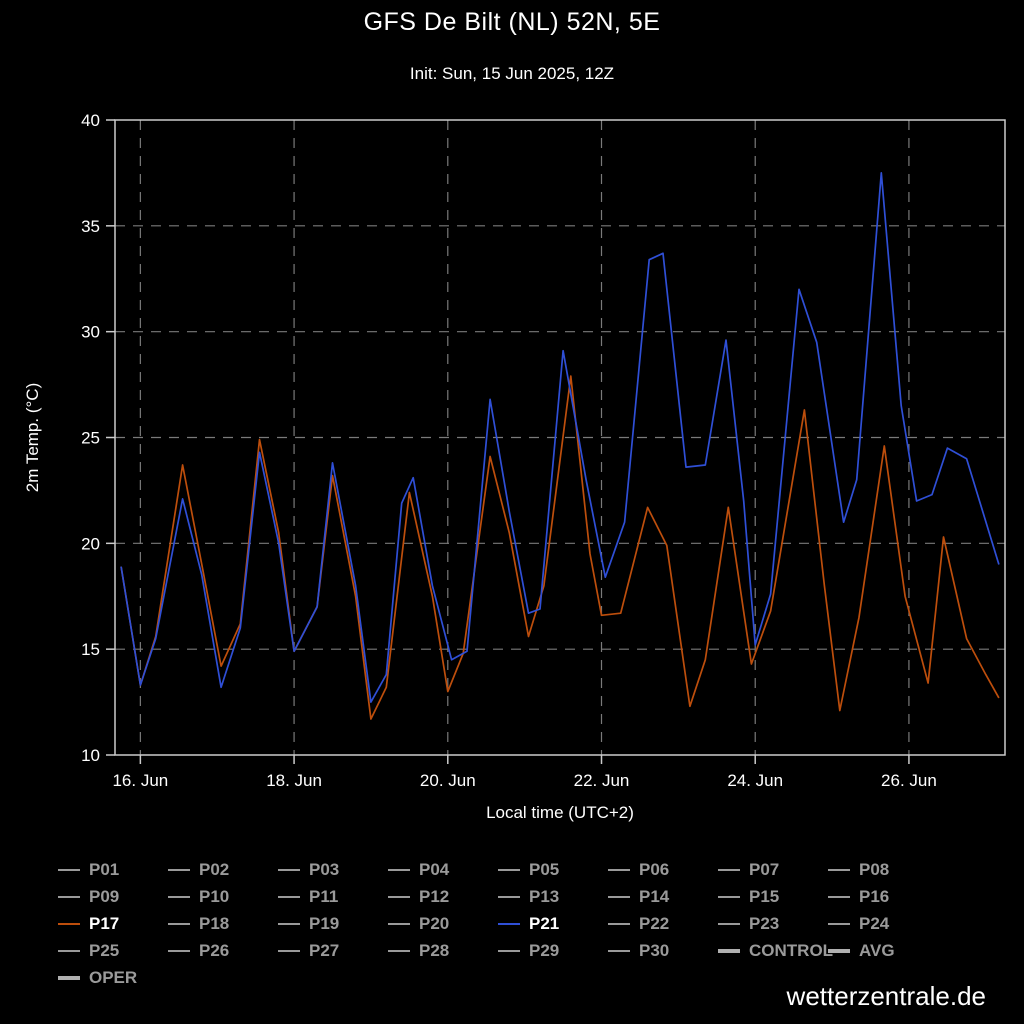 The image size is (1024, 1024). What do you see at coordinates (90, 438) in the screenshot?
I see `y-tick-label: 25` at bounding box center [90, 438].